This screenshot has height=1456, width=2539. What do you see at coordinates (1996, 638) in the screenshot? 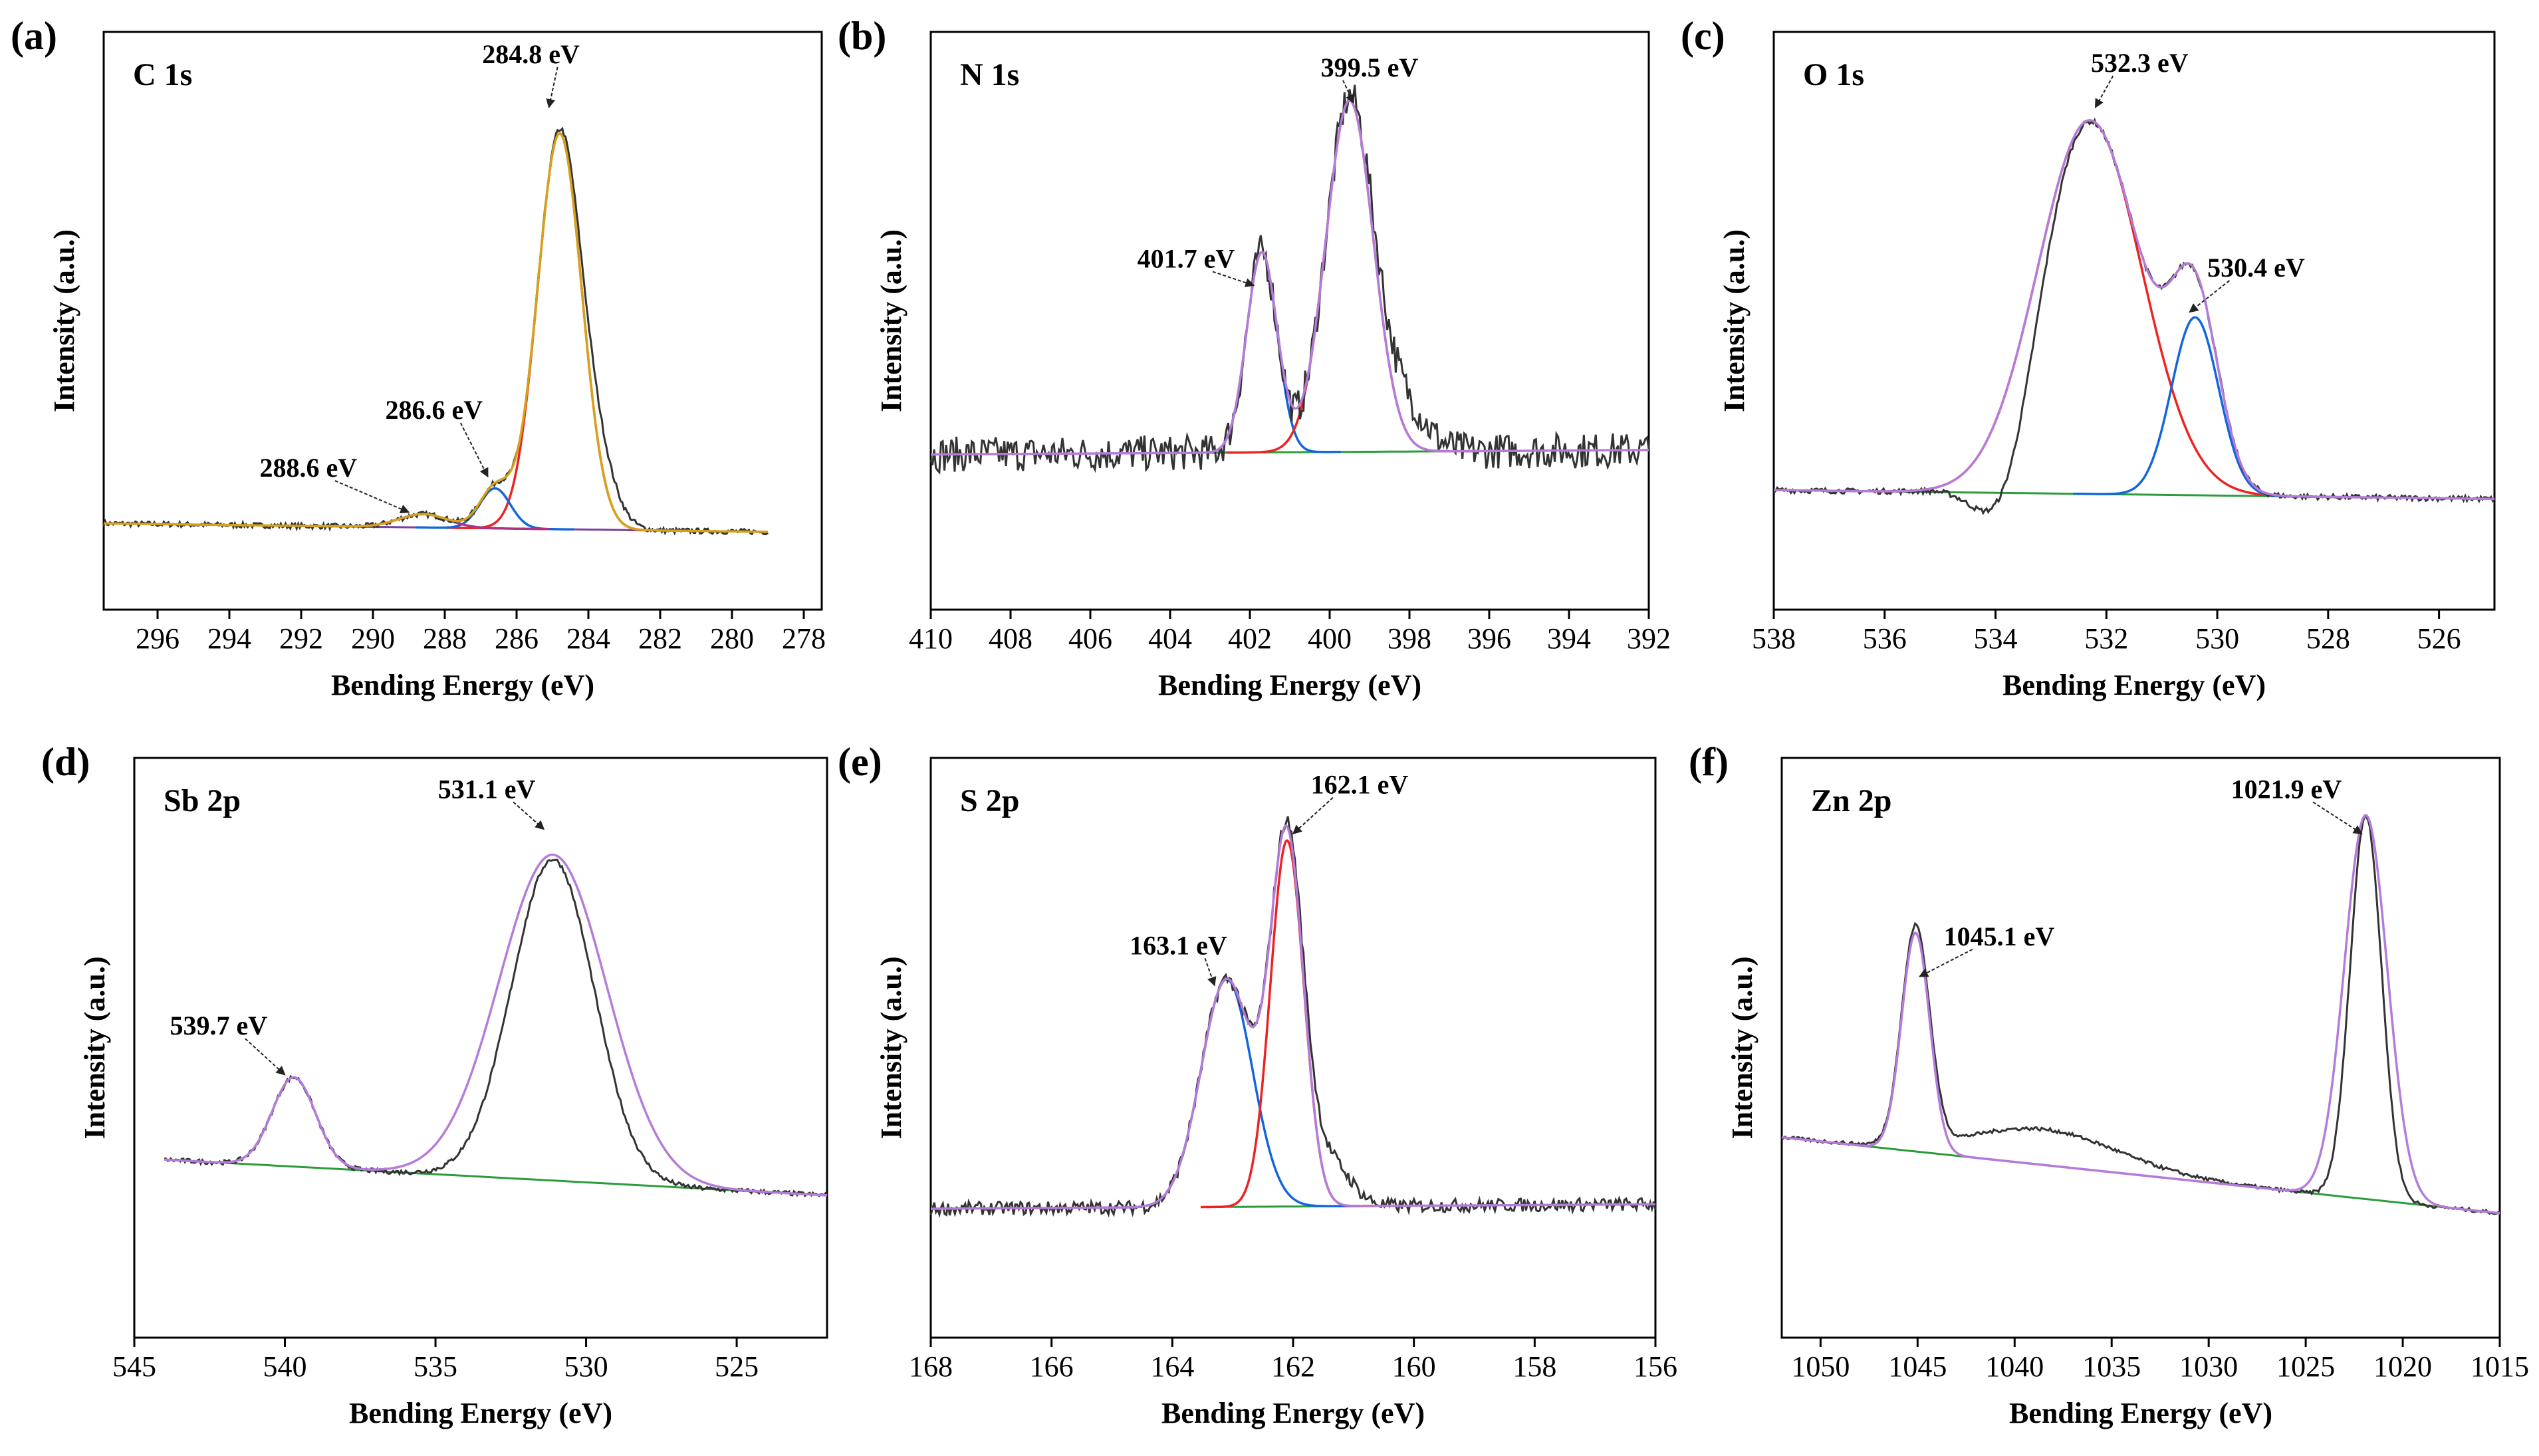
I see `x-tick-label: 534` at bounding box center [1996, 638].